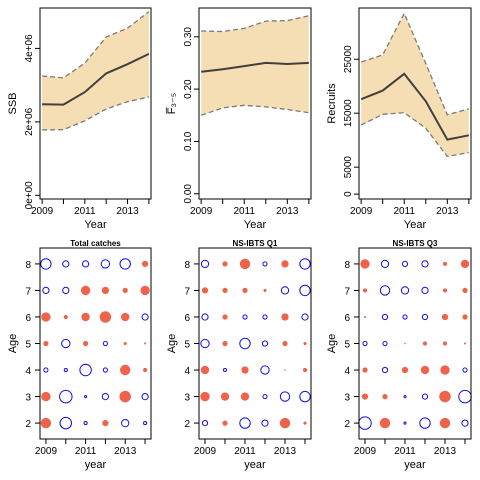 This screenshot has height=480, width=480. What do you see at coordinates (365, 451) in the screenshot?
I see `x-tick-label: 2009` at bounding box center [365, 451].